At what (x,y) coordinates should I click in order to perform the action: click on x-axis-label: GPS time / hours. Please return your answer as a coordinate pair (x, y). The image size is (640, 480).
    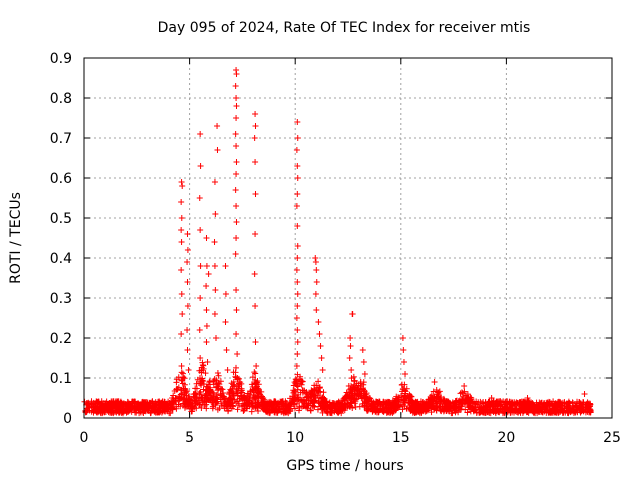
    Looking at the image, I should click on (344, 466).